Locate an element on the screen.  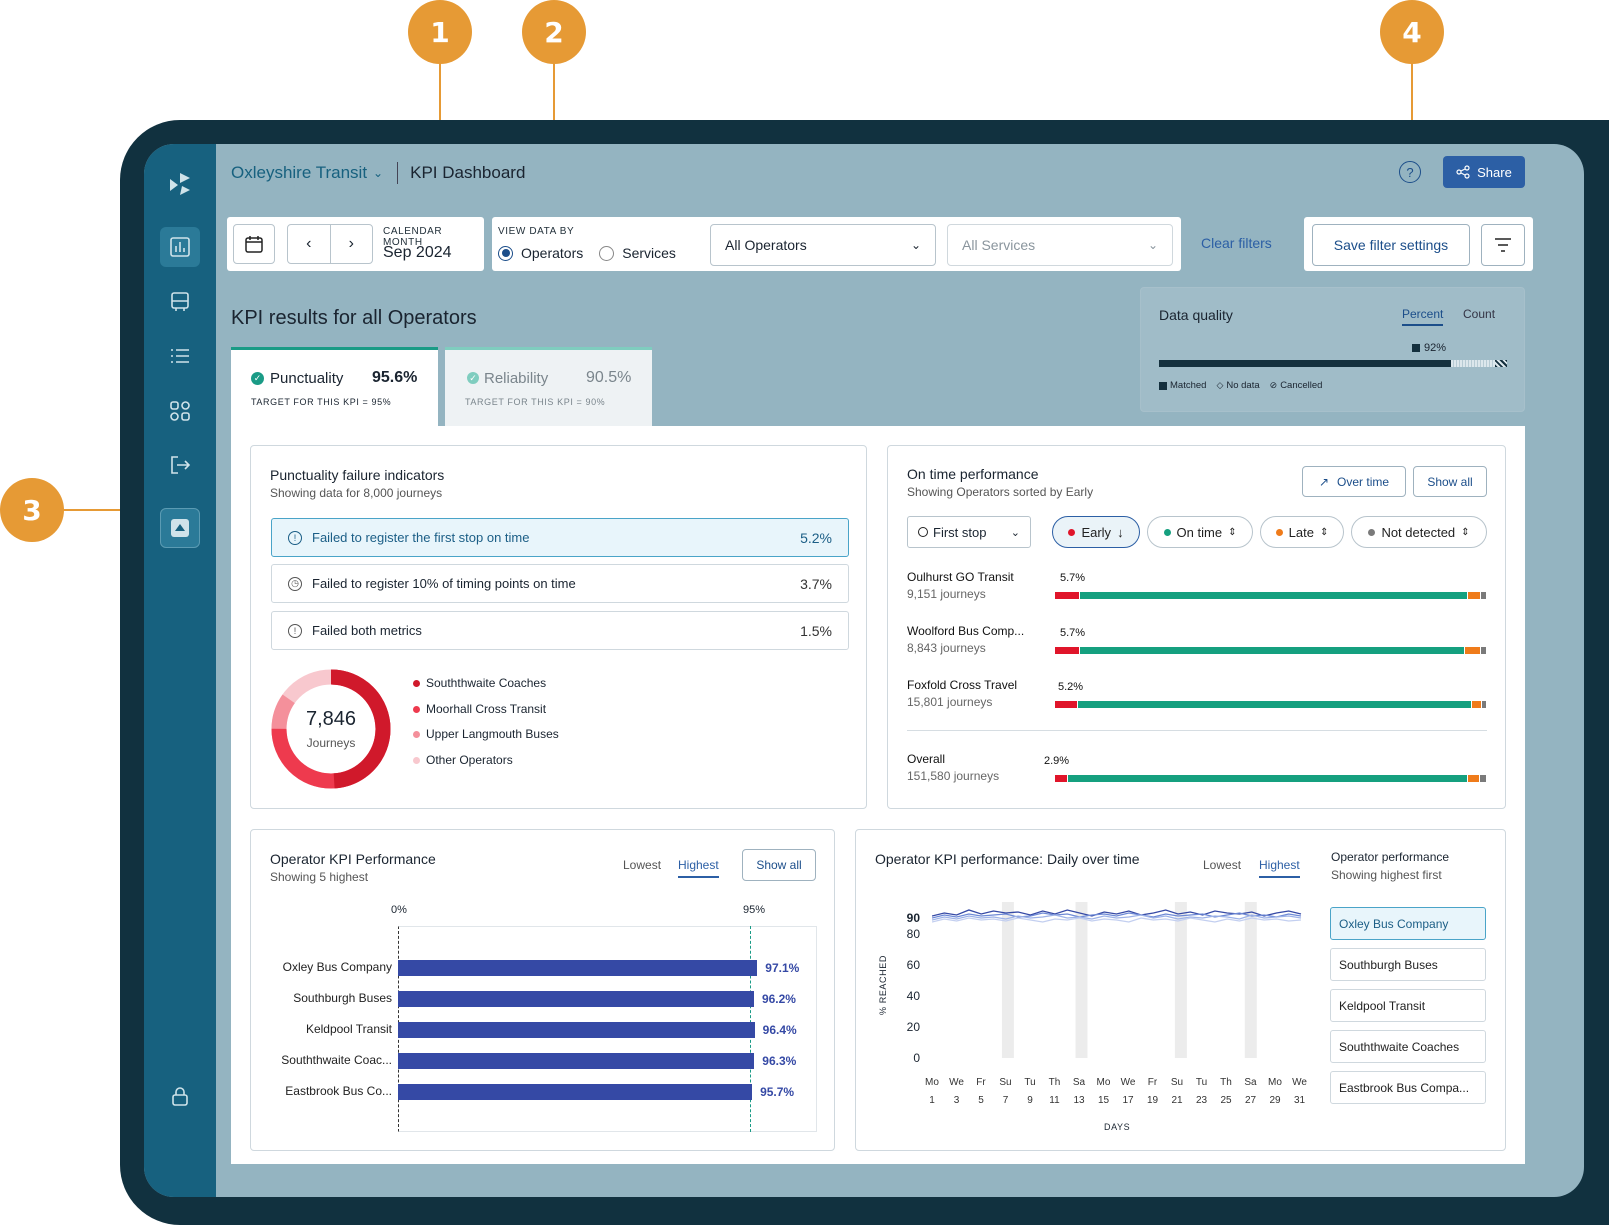
legend-item: Upper Langmouth Buses is located at coordinates (486, 735).